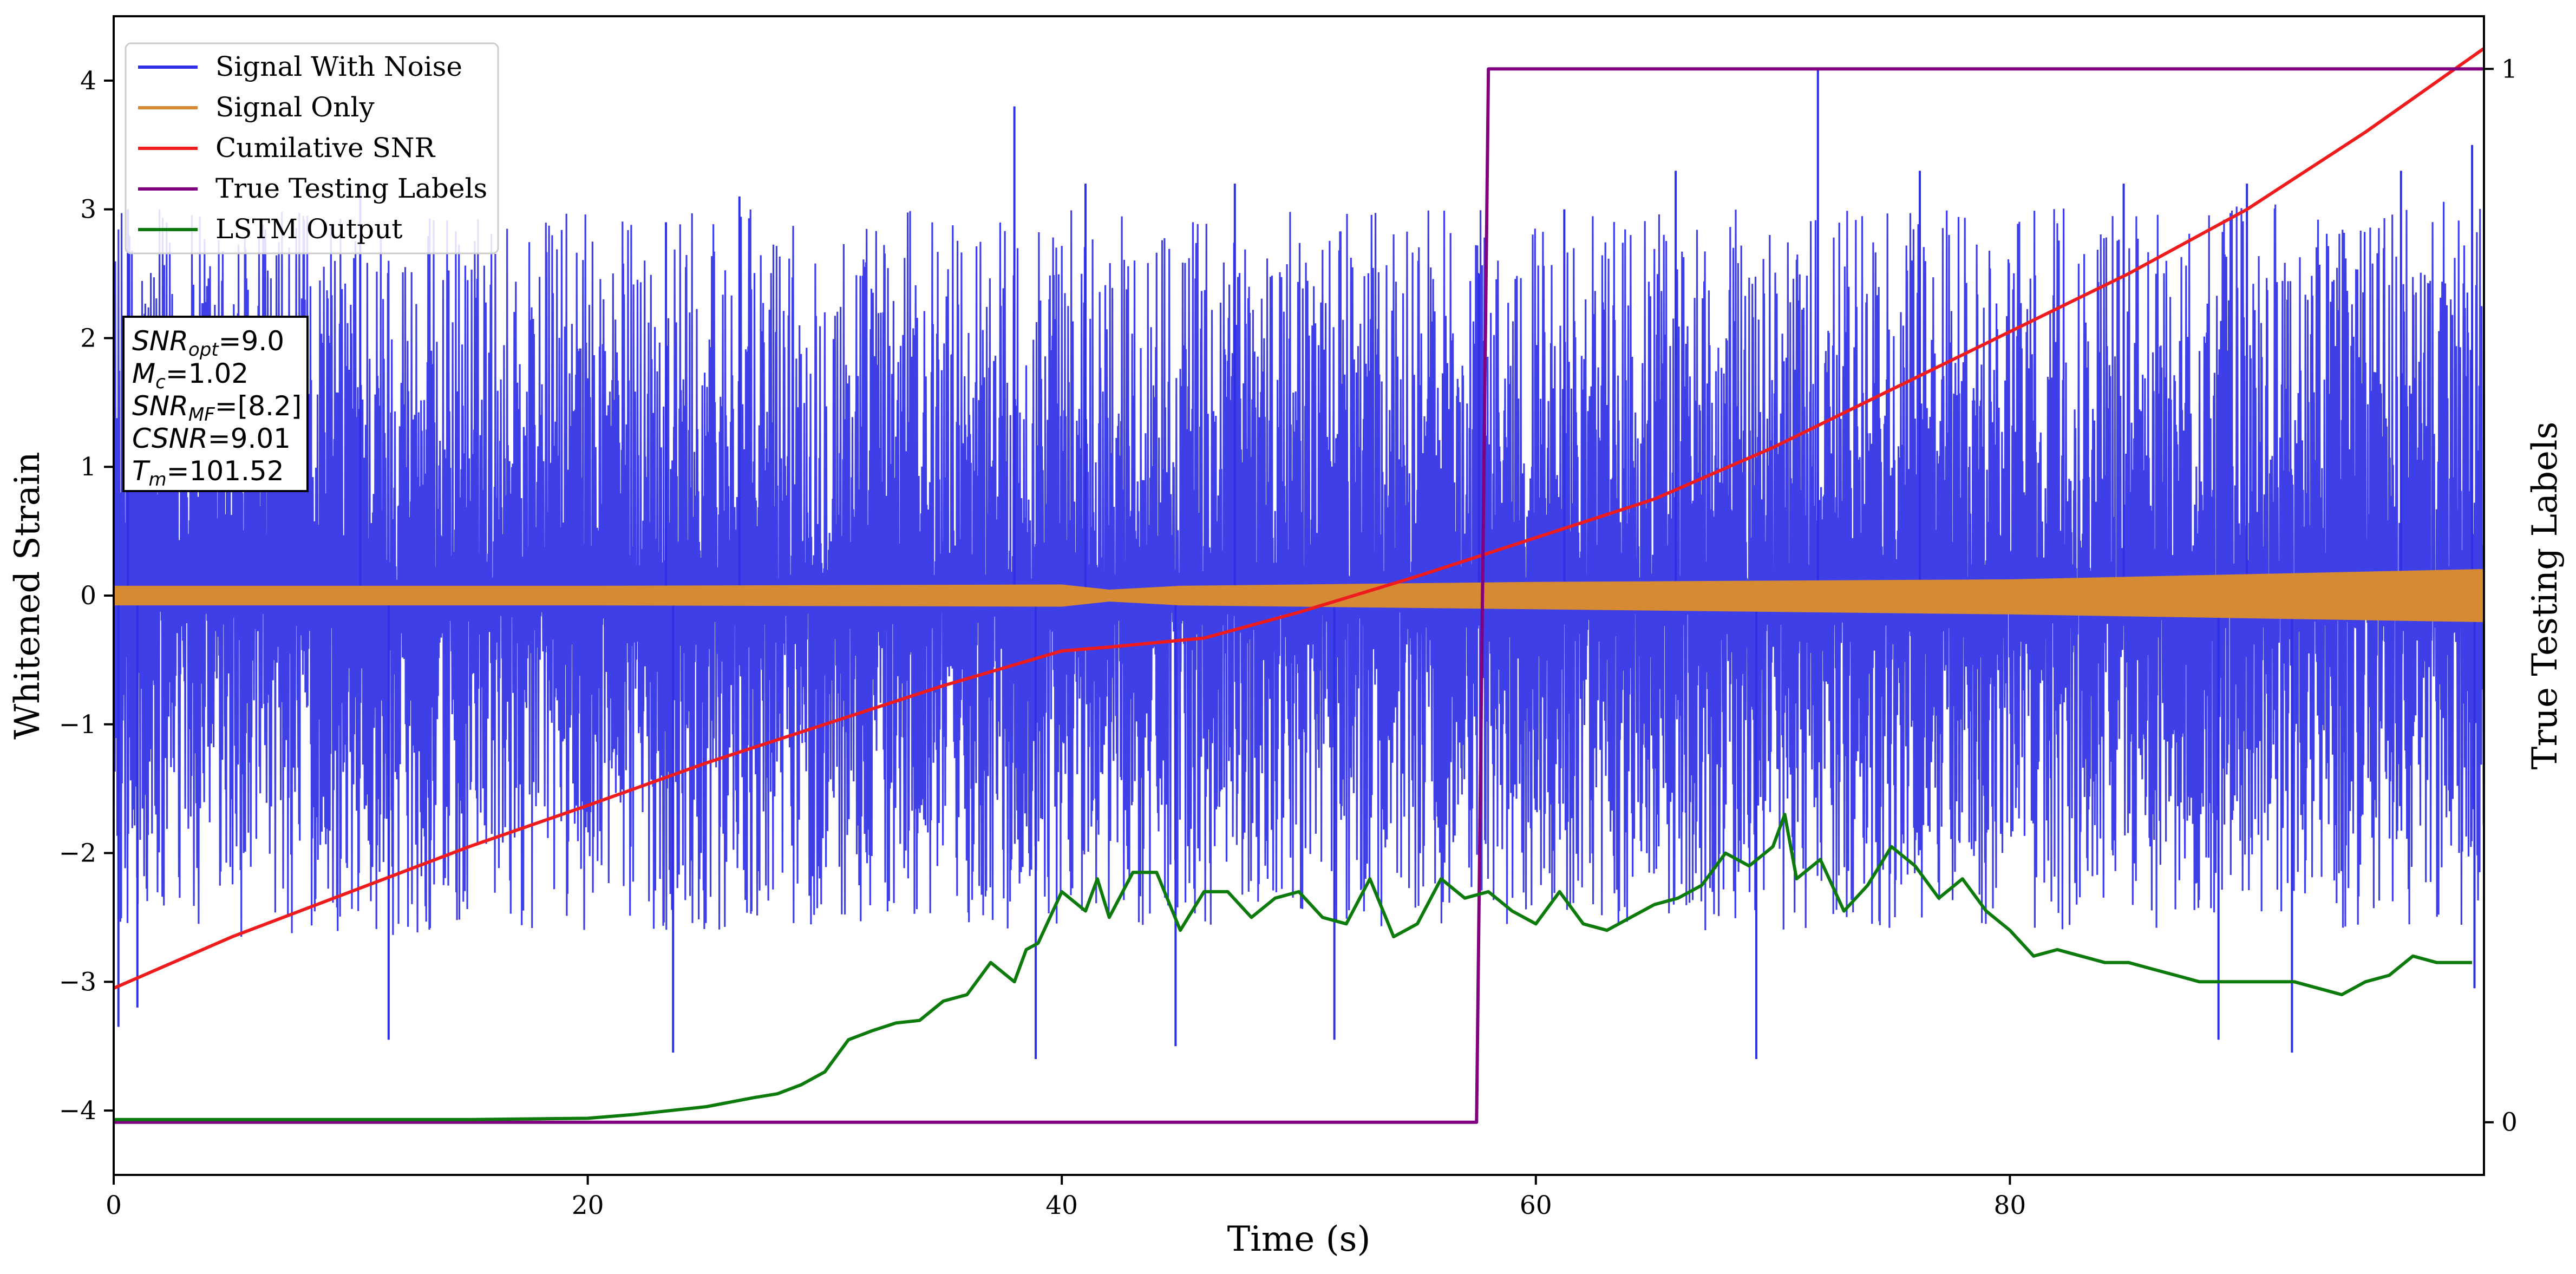  I want to click on legend-box, so click(312, 148).